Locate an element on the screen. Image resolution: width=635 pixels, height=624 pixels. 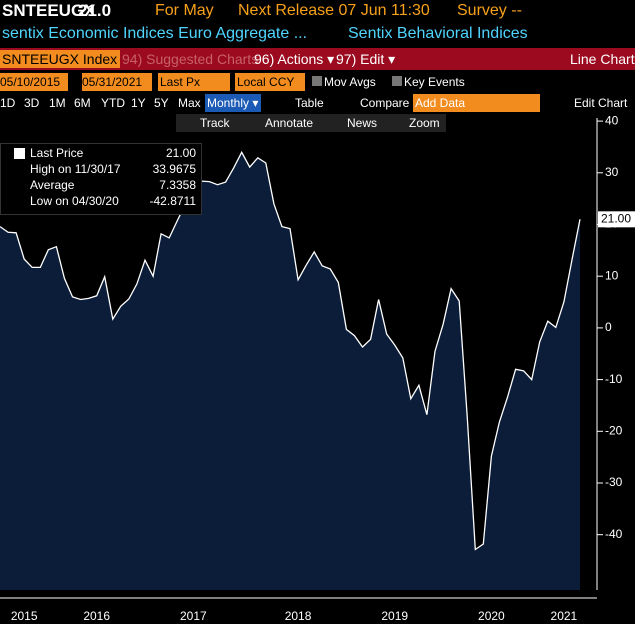
start-date: 05/10/2015 is located at coordinates (34, 82).